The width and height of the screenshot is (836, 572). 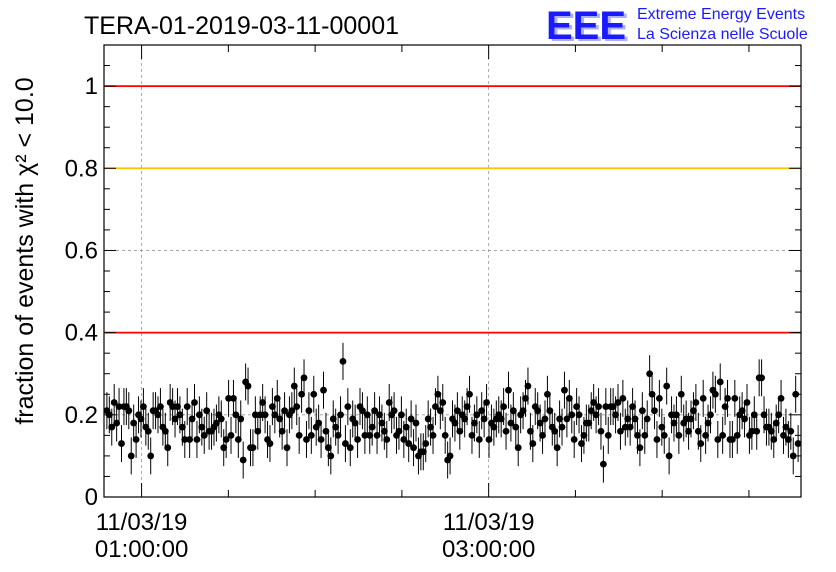 What do you see at coordinates (241, 26) in the screenshot?
I see `chart-title: TERA-01-2019-03-11-00001` at bounding box center [241, 26].